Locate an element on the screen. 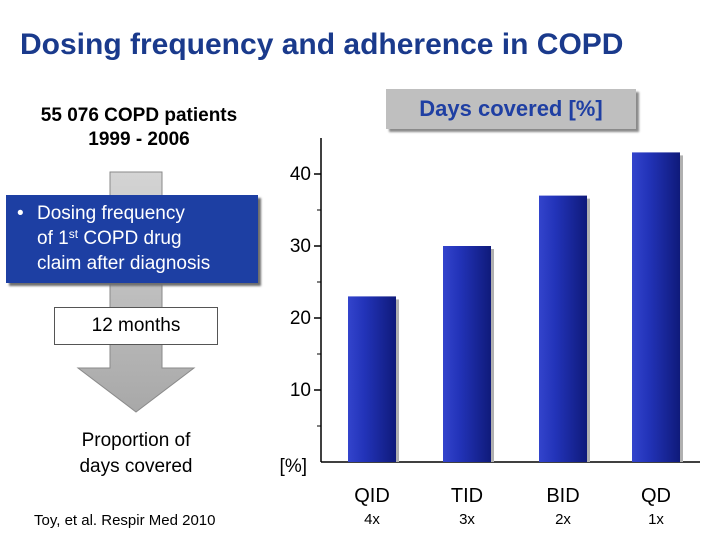 The width and height of the screenshot is (720, 540). x-sub-label: 3x is located at coordinates (467, 519).